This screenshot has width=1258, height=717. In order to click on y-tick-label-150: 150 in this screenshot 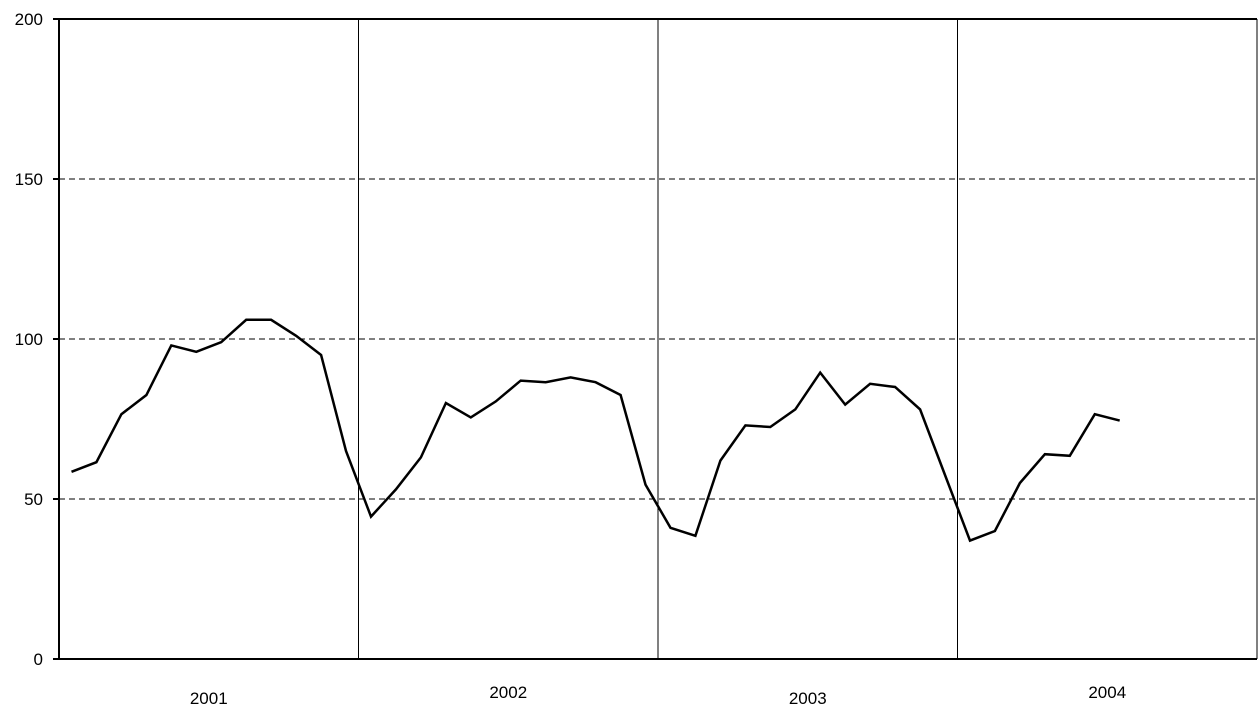, I will do `click(29, 179)`.